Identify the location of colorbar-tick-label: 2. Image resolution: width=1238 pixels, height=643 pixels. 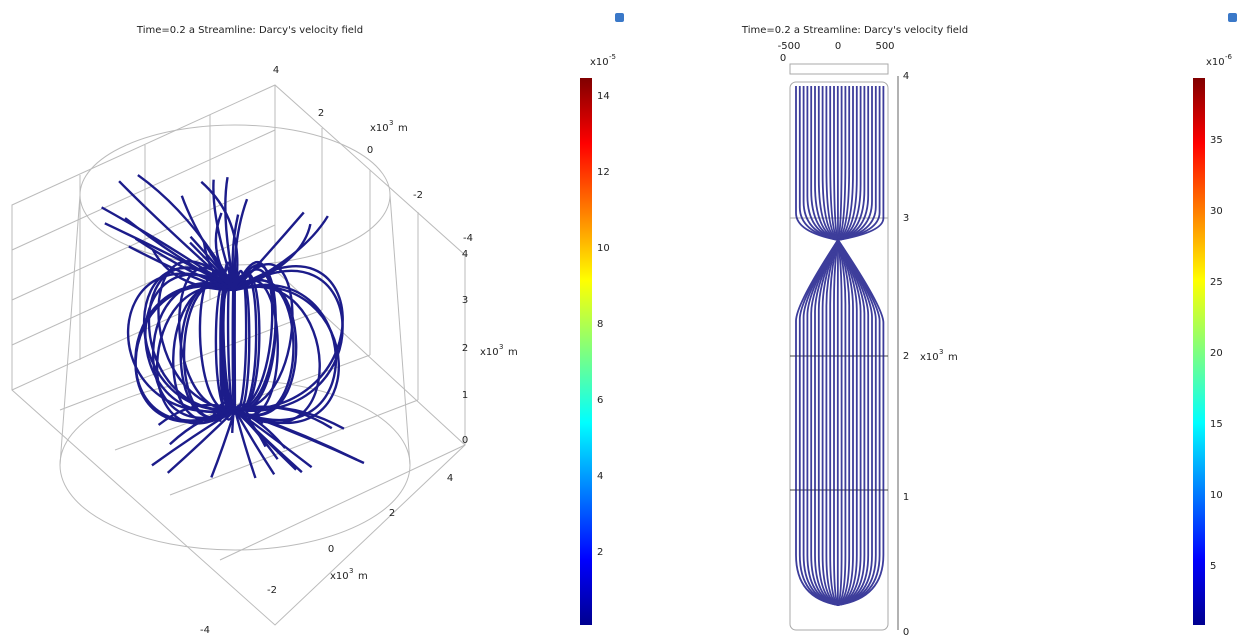
(600, 552).